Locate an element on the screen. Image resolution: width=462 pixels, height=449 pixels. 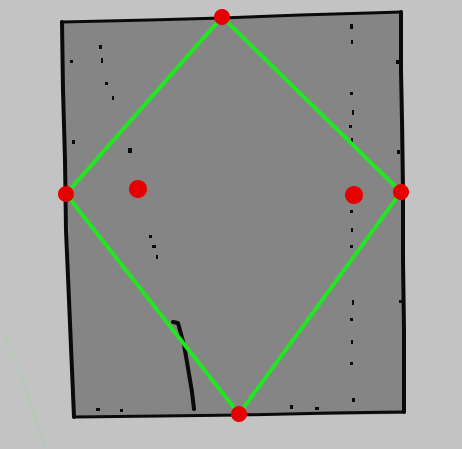
grid-line is located at coordinates (25, 389).